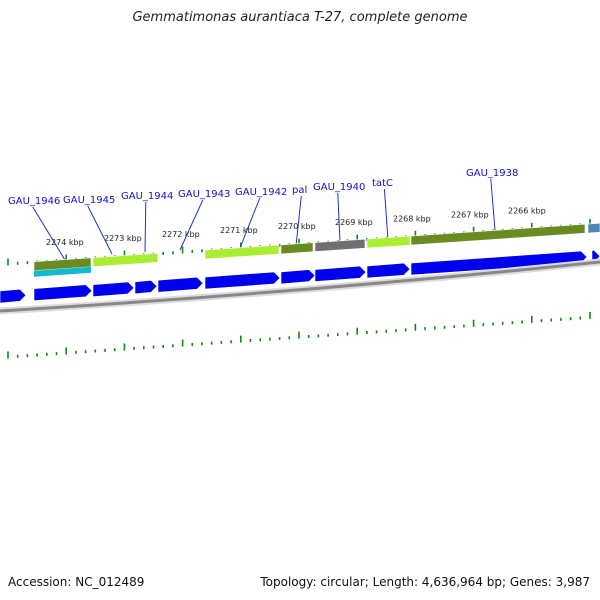 Image resolution: width=600 pixels, height=600 pixels. I want to click on gene-label: GAU_1944, so click(147, 196).